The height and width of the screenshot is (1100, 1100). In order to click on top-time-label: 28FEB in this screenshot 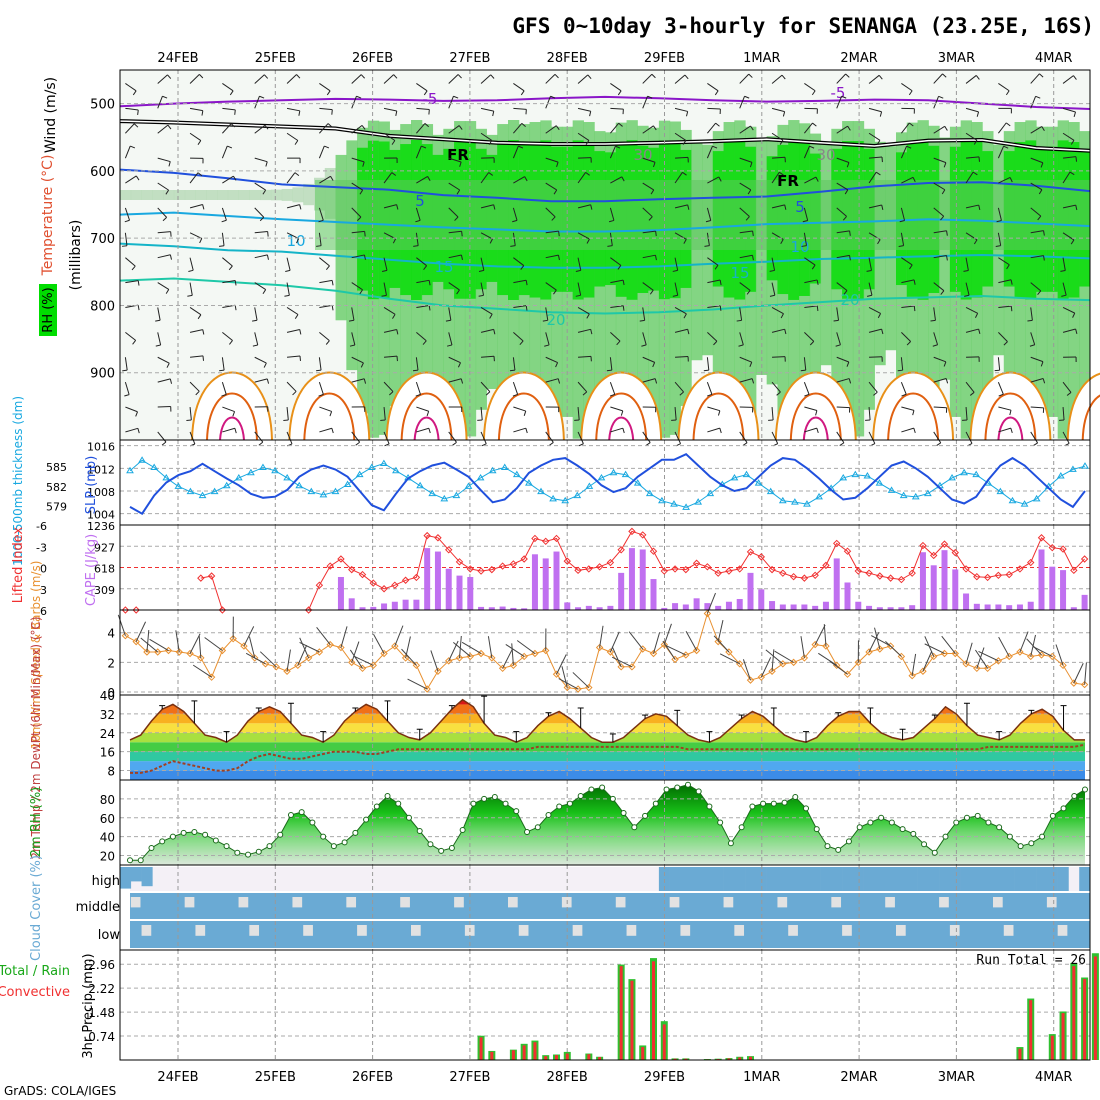, I will do `click(567, 58)`.